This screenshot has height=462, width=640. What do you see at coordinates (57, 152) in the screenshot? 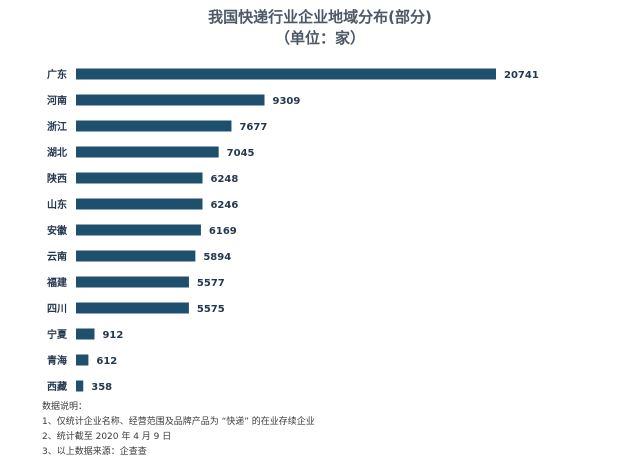
I see `category-label: 湖北` at bounding box center [57, 152].